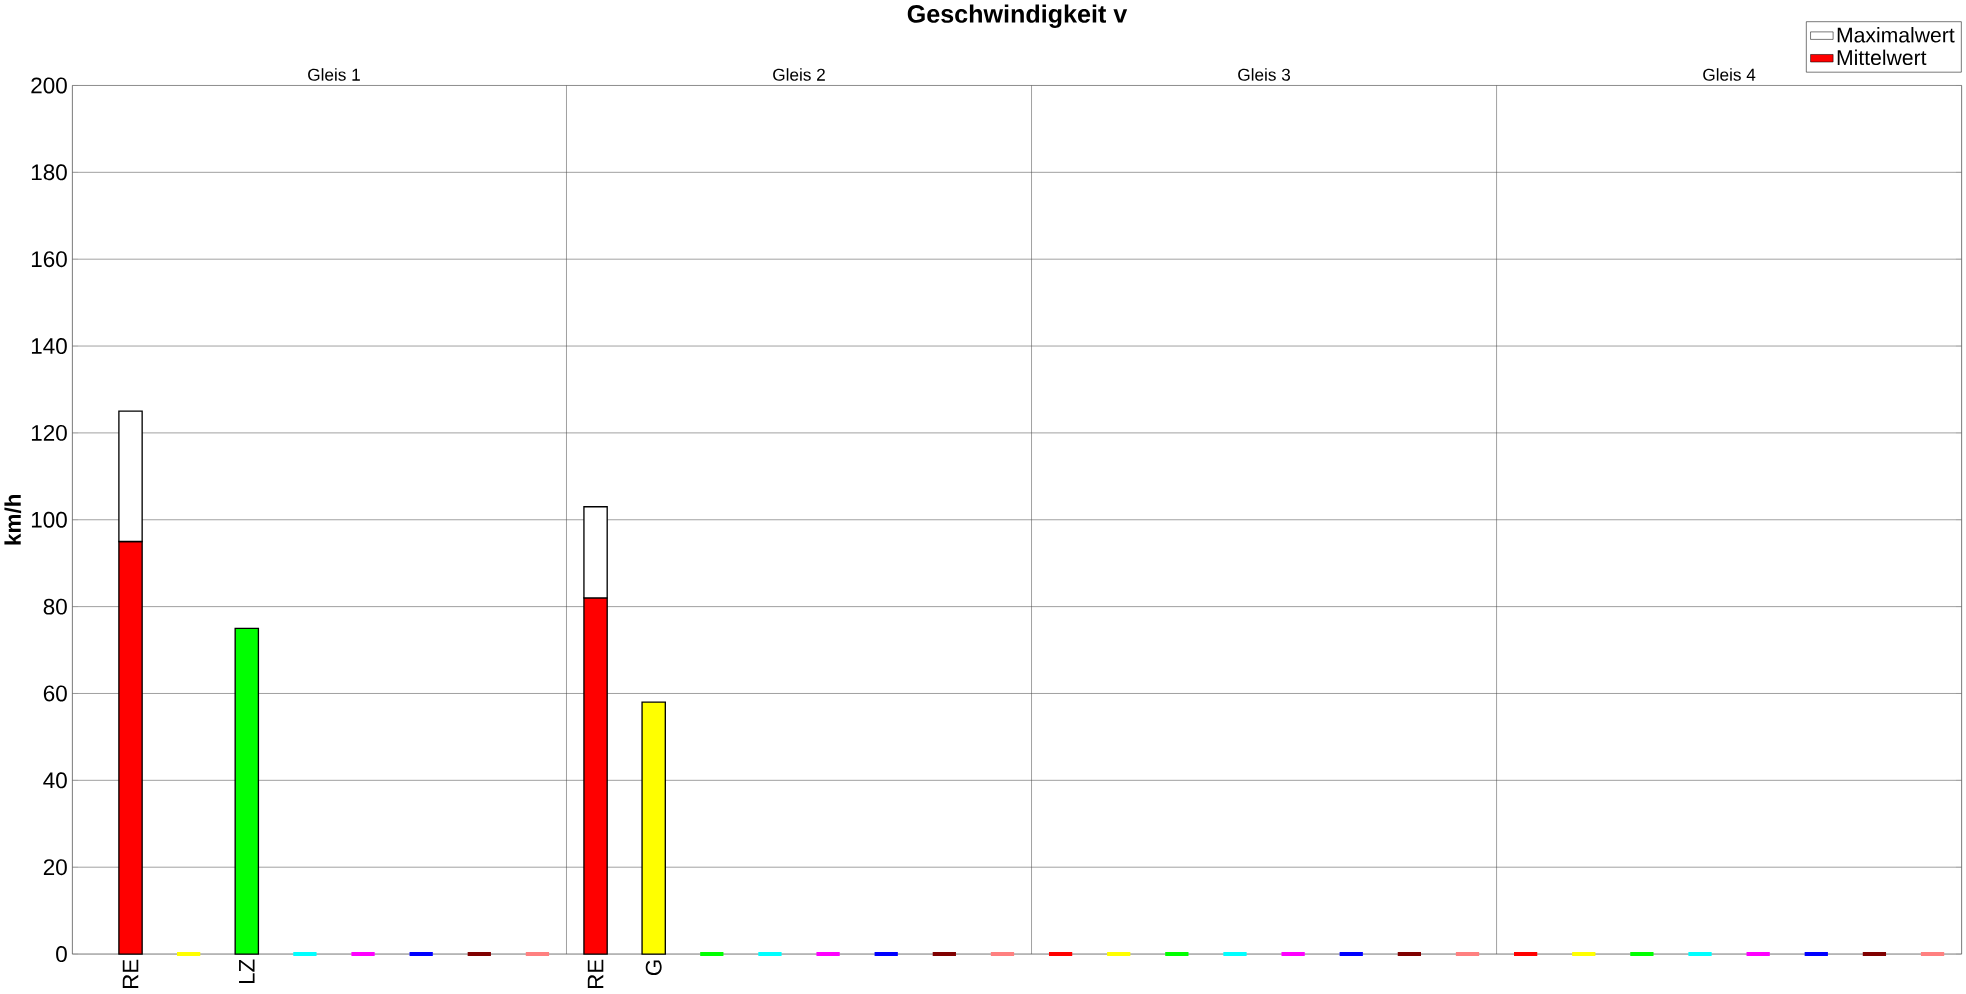 The width and height of the screenshot is (1966, 994). What do you see at coordinates (49, 172) in the screenshot?
I see `y-tick-label: 180` at bounding box center [49, 172].